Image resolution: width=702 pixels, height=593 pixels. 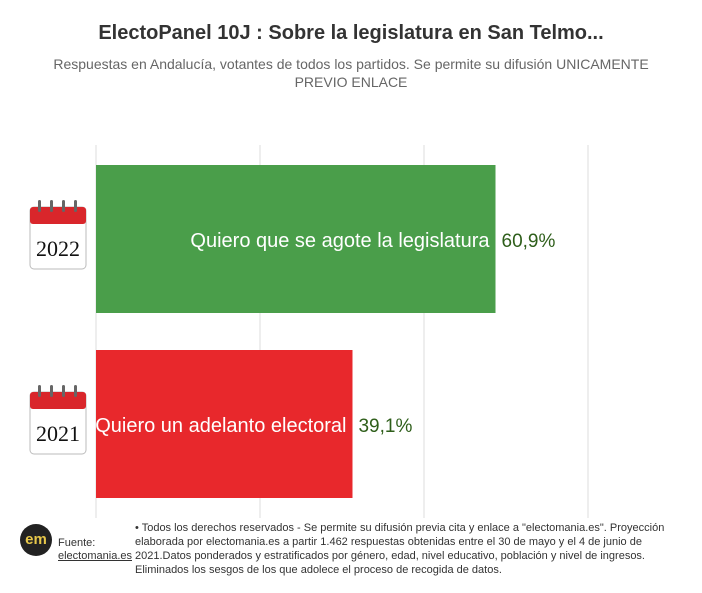 I want to click on bar-label-1: Quiero un adelanto electoral, so click(x=220, y=426).